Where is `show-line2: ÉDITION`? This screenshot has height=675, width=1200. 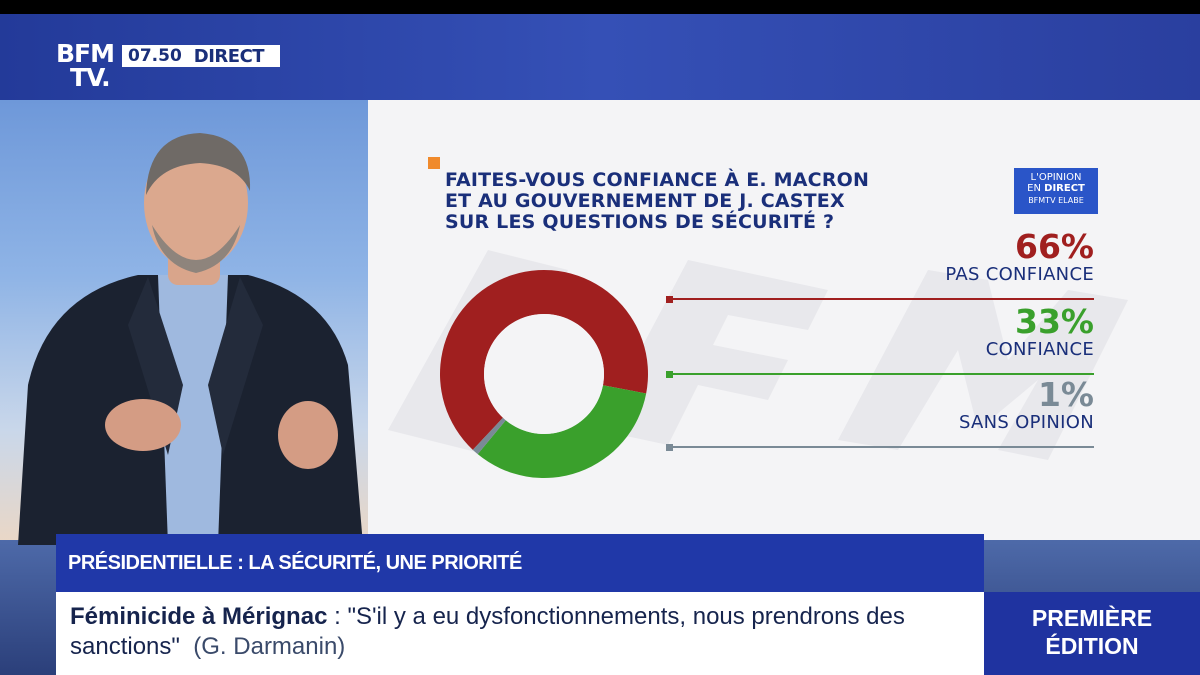 show-line2: ÉDITION is located at coordinates (1092, 646).